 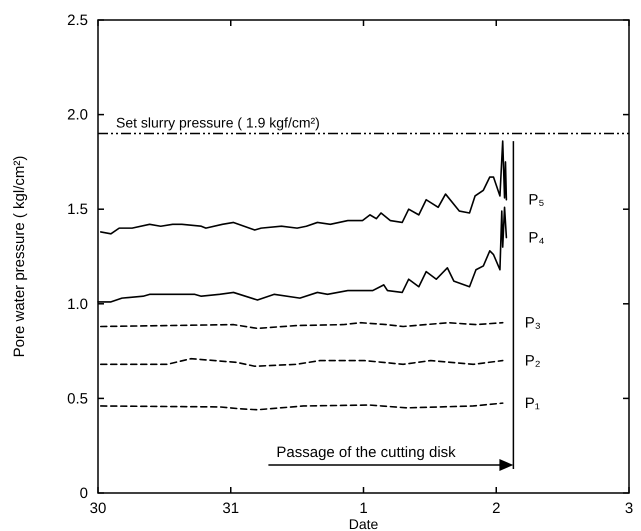 What do you see at coordinates (77, 115) in the screenshot?
I see `y-tick-label: 2.0` at bounding box center [77, 115].